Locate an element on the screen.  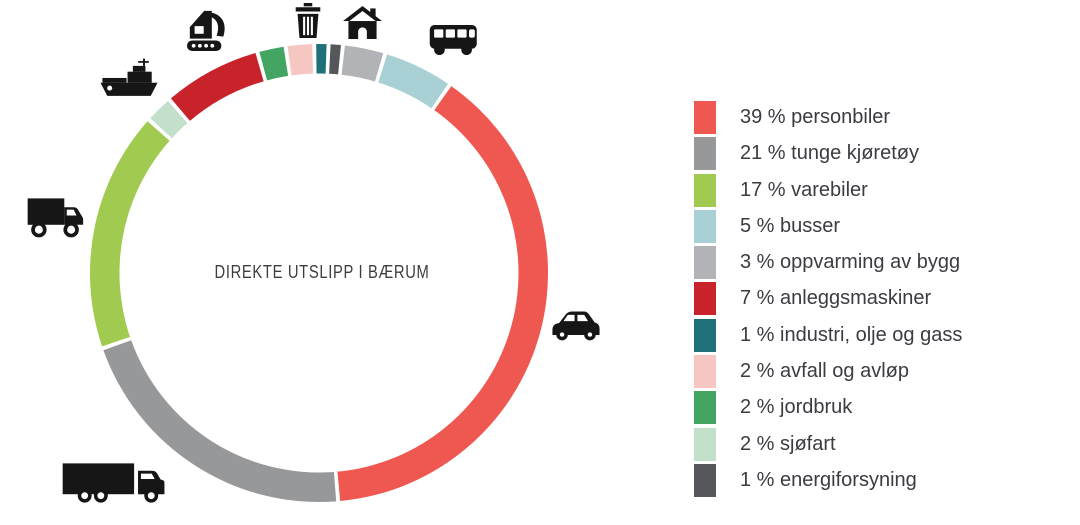
legend-item-varebiler: 17 % varebiler is located at coordinates (828, 190).